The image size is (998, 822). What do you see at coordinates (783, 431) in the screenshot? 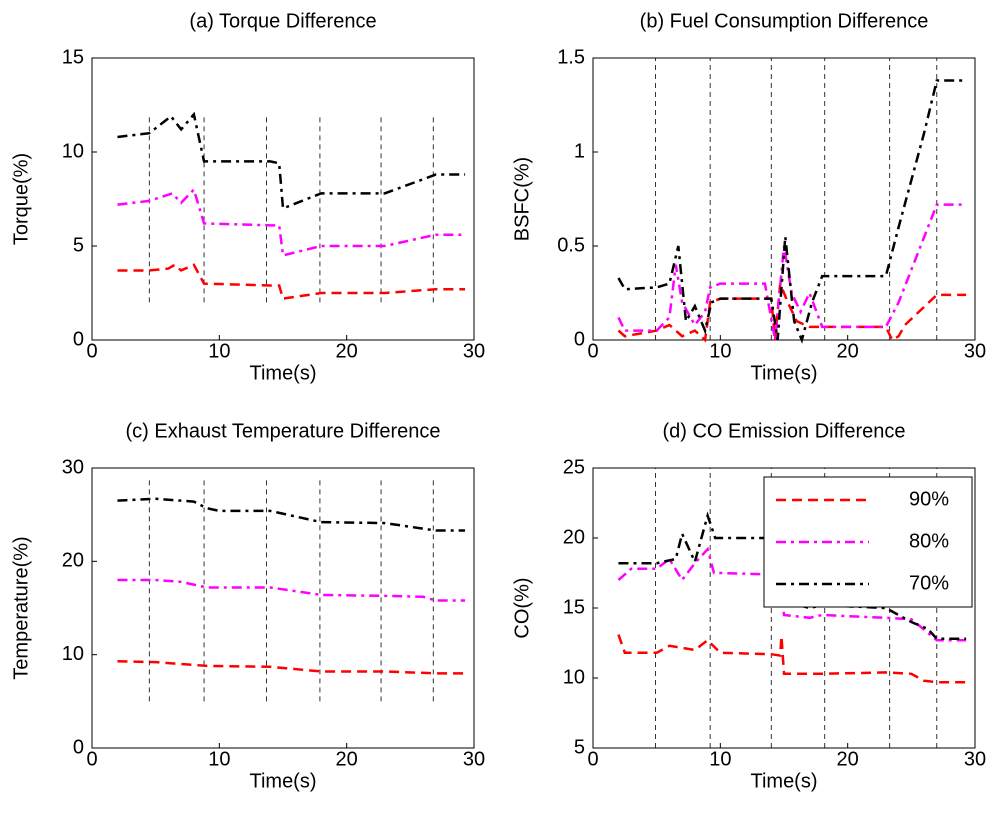
I see `chart-title: (d) CO Emission Difference` at bounding box center [783, 431].